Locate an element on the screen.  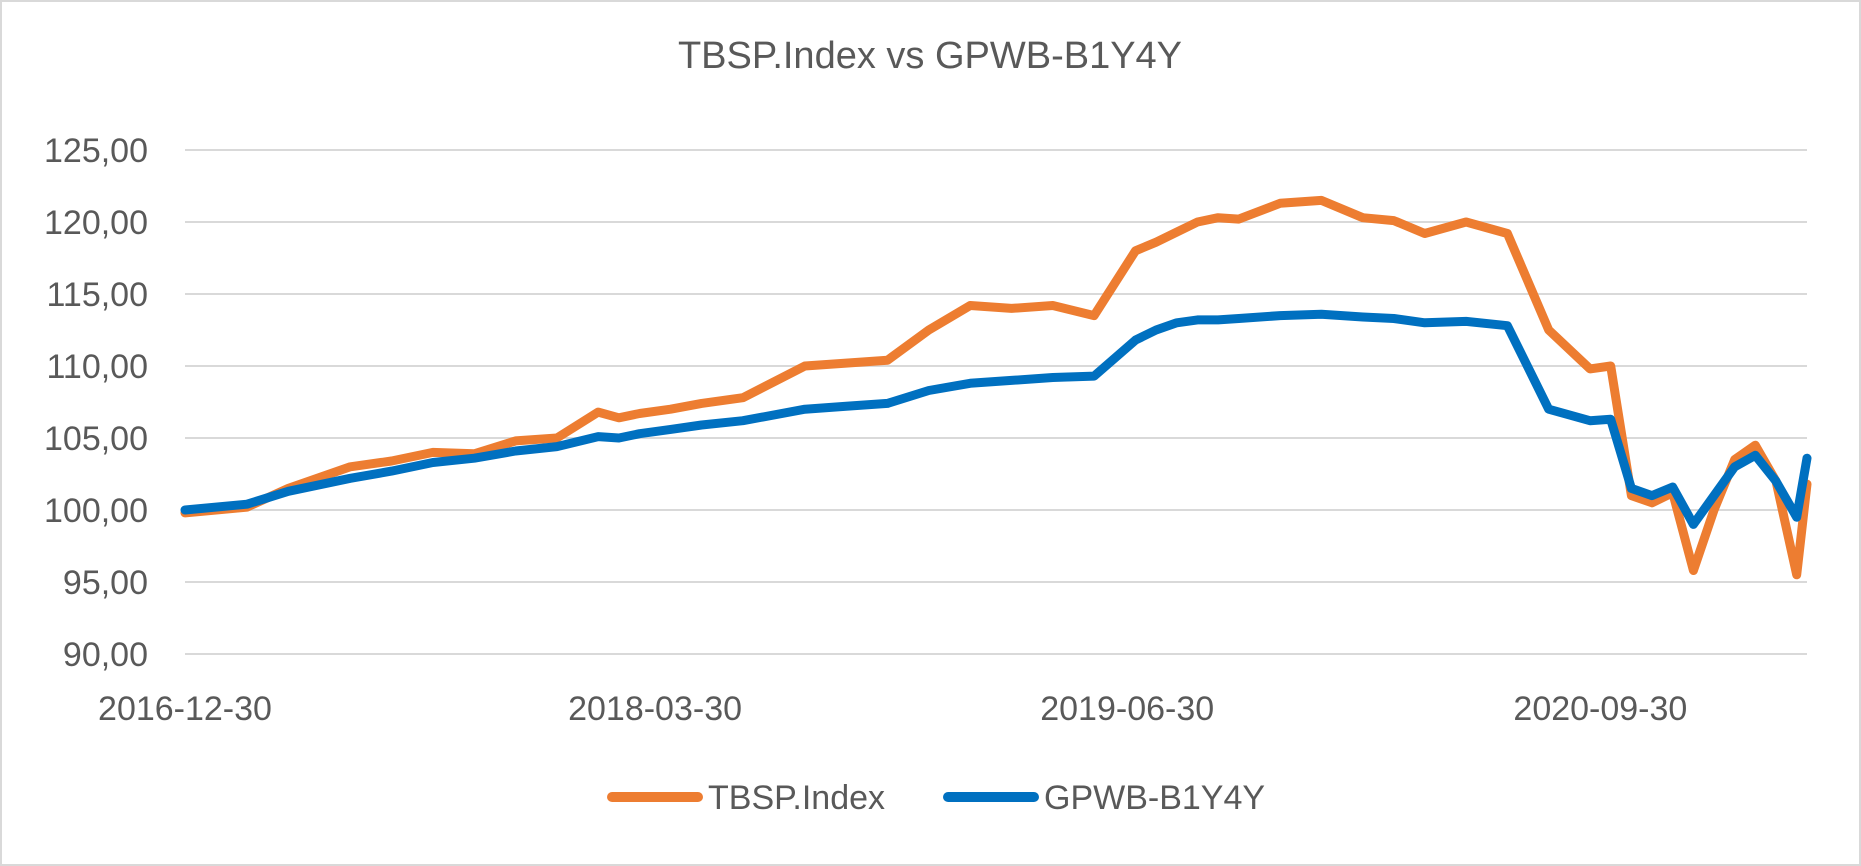
x-tick-label: 2020-09-30 is located at coordinates (1600, 709).